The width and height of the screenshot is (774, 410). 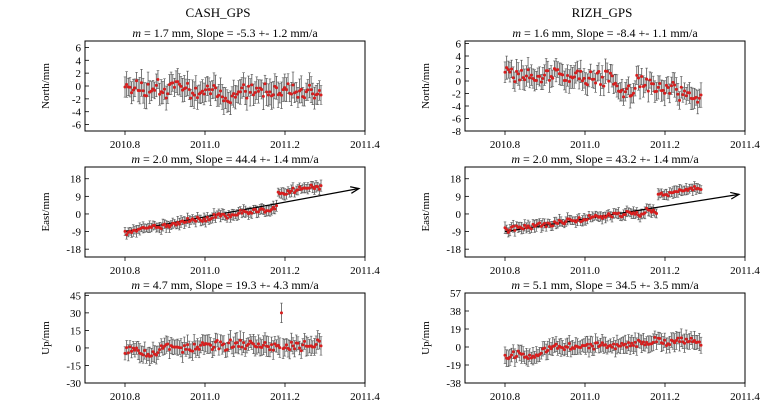 What do you see at coordinates (77, 233) in the screenshot?
I see `y-tick-label: -9` at bounding box center [77, 233].